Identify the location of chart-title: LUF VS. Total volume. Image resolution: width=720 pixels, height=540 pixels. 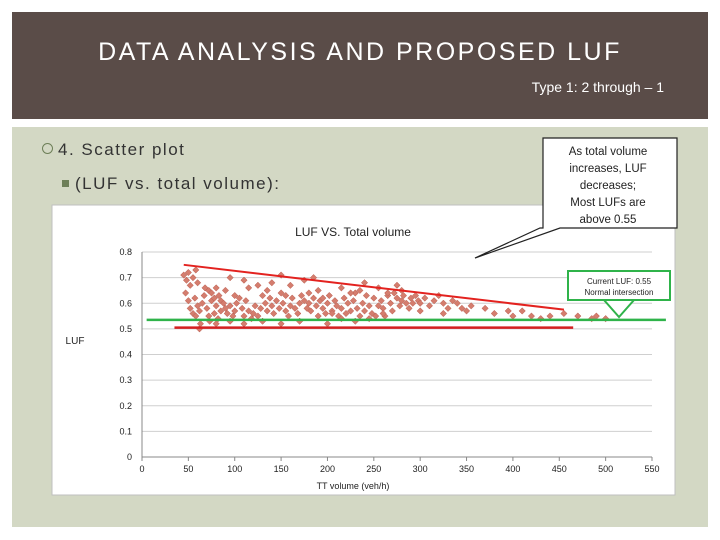
(353, 232).